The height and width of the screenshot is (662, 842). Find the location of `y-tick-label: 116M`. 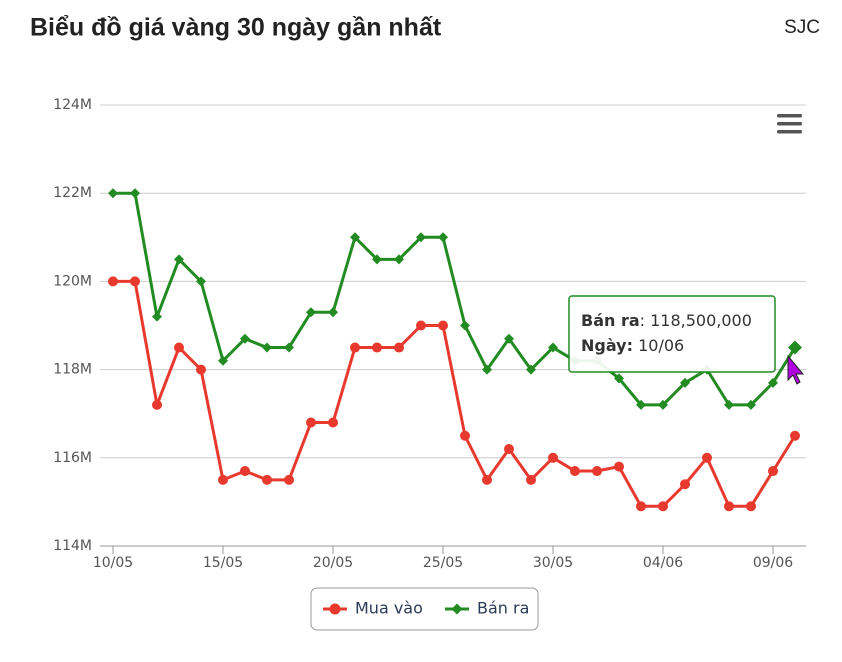

y-tick-label: 116M is located at coordinates (72, 458).